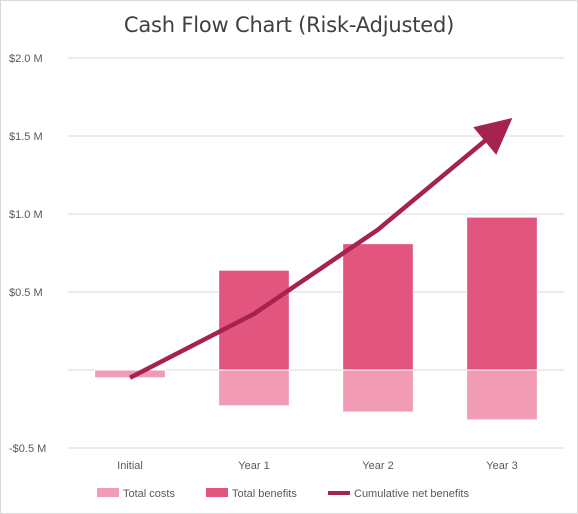  I want to click on legend-label: Cumulative net benefits, so click(411, 494).